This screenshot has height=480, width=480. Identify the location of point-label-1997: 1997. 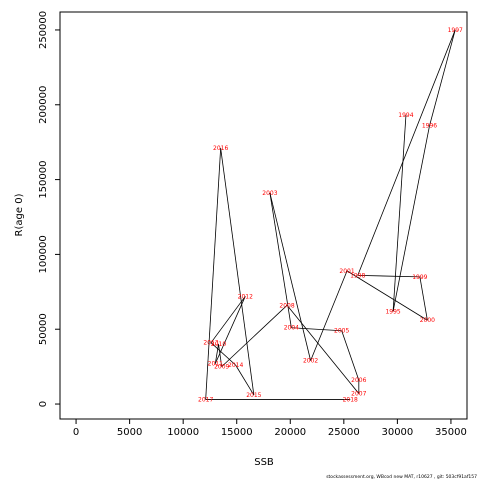
(455, 30).